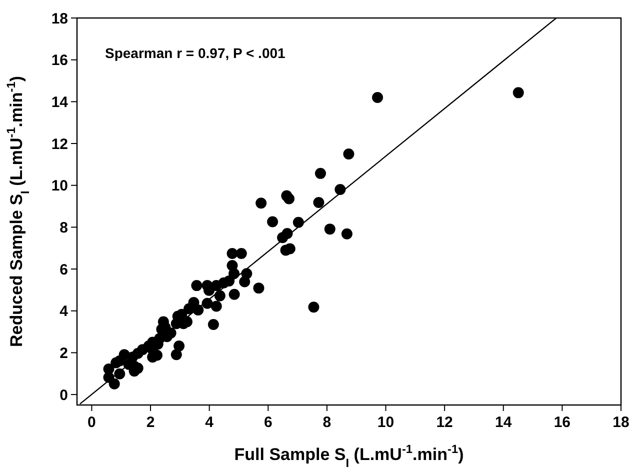 Image resolution: width=639 pixels, height=470 pixels. Describe the element at coordinates (621, 422) in the screenshot. I see `x-tick-label: 18` at that location.